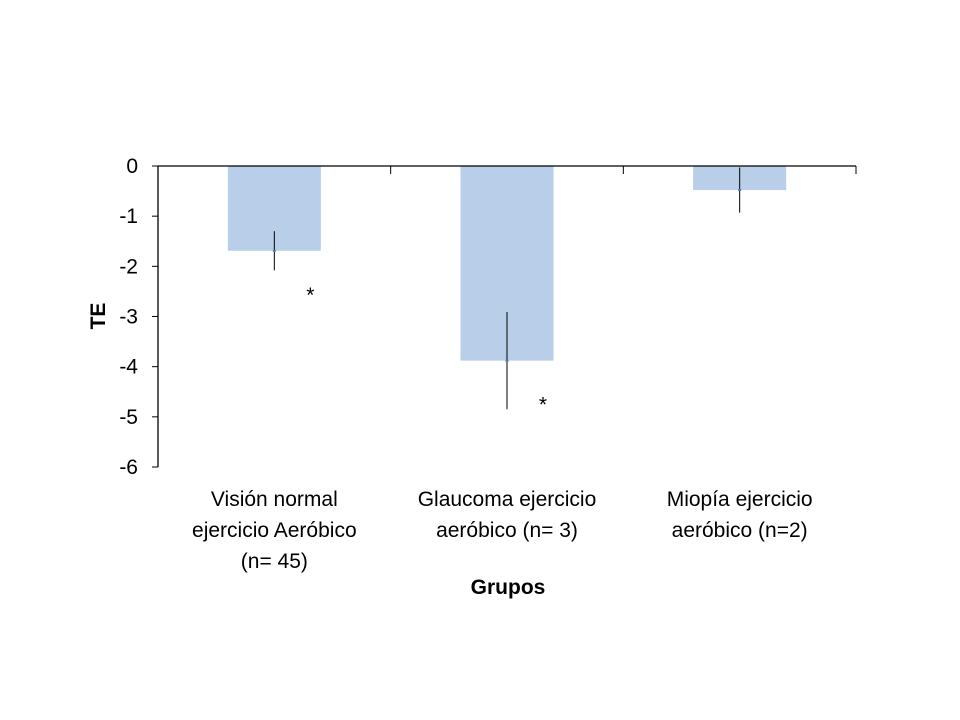  I want to click on y-tick-label: -2, so click(128, 266).